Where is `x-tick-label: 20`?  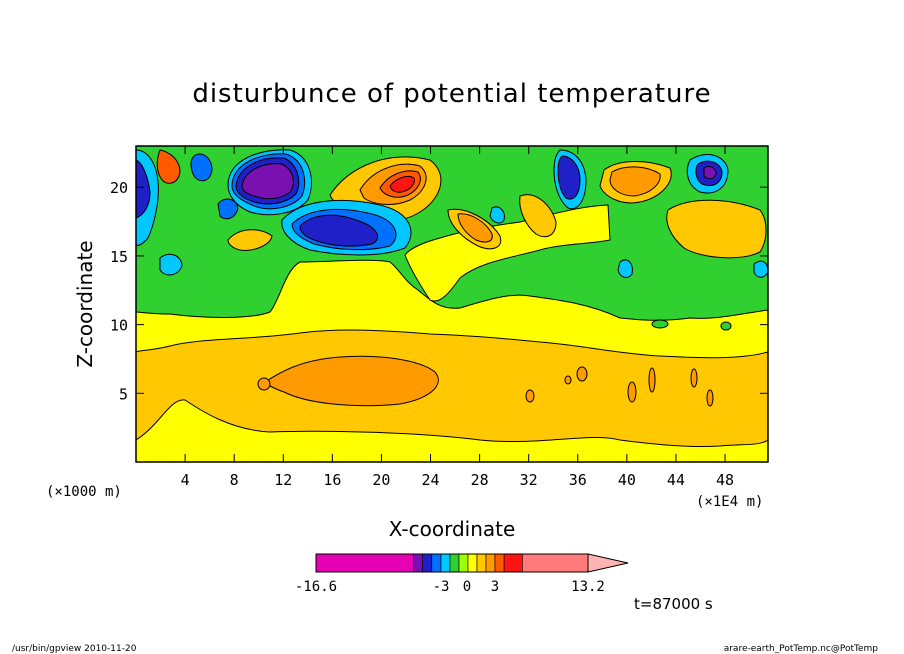 x-tick-label: 20 is located at coordinates (381, 480).